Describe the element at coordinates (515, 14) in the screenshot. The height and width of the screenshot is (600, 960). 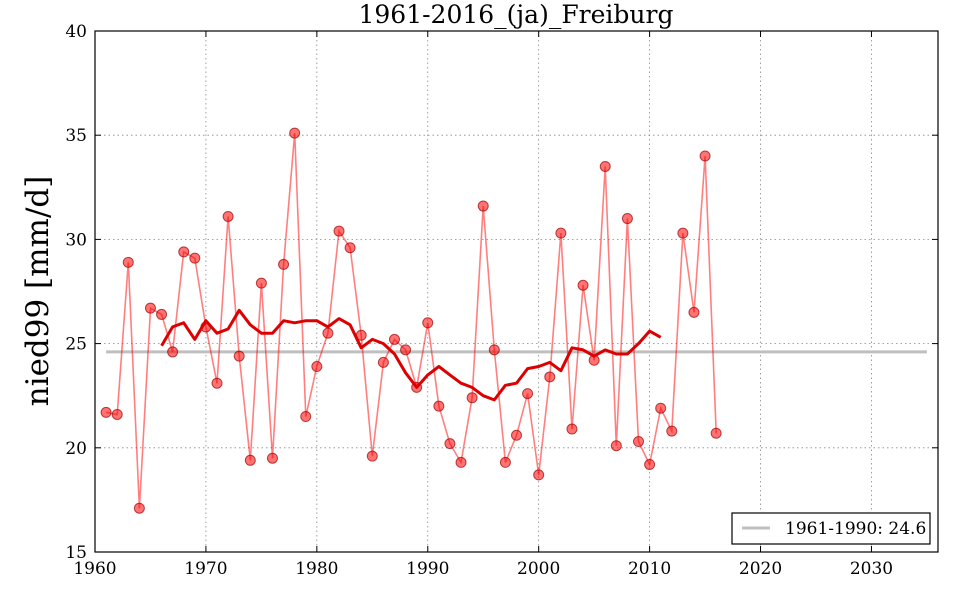
I see `chart-title: 1961-2016_(ja)_Freiburg` at that location.